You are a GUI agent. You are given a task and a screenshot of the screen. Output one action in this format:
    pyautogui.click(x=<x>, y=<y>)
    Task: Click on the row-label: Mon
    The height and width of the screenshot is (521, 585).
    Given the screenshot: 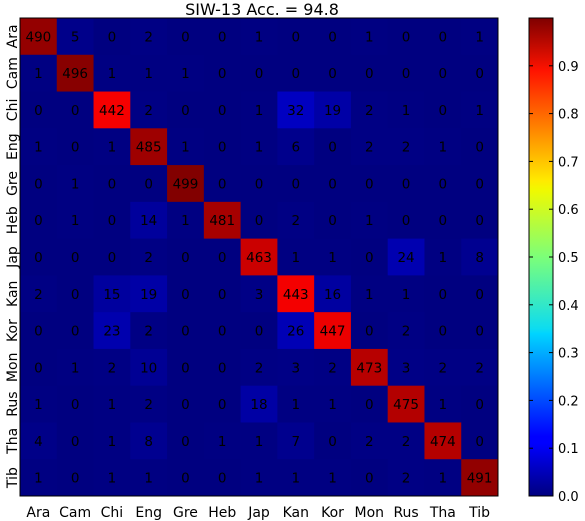 What is the action you would take?
    pyautogui.click(x=13, y=368)
    